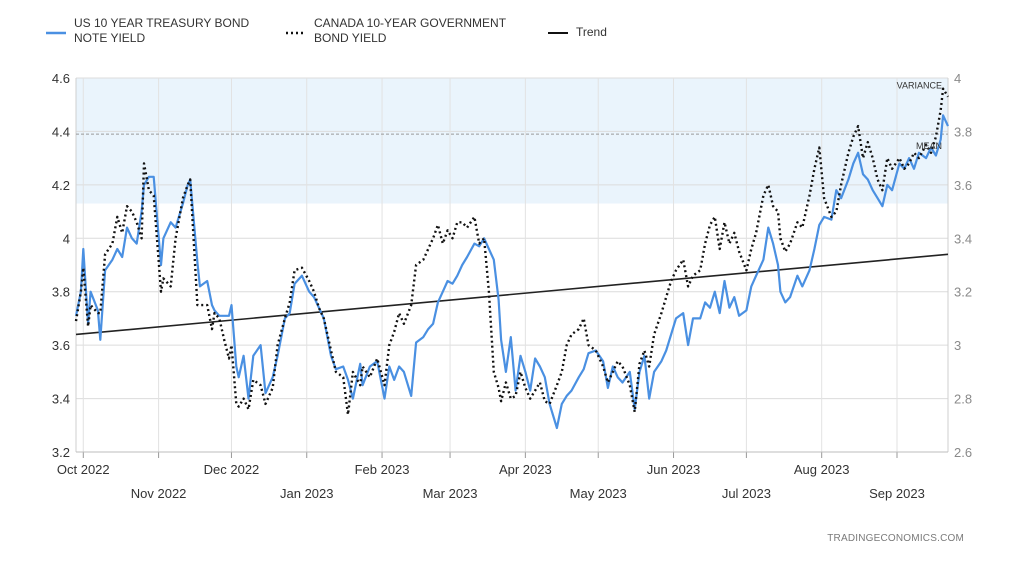 Image resolution: width=1024 pixels, height=566 pixels. What do you see at coordinates (525, 469) in the screenshot?
I see `x-tick-label: Apr 2023` at bounding box center [525, 469].